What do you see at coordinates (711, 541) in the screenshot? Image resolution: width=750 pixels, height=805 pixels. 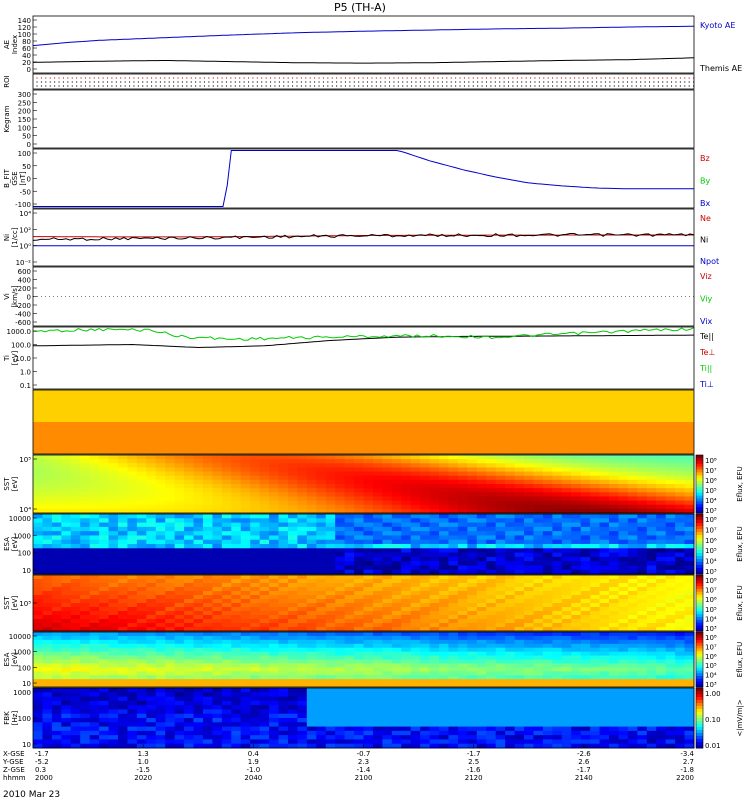 I see `colorbar-tick-label: 10⁶` at bounding box center [711, 541].